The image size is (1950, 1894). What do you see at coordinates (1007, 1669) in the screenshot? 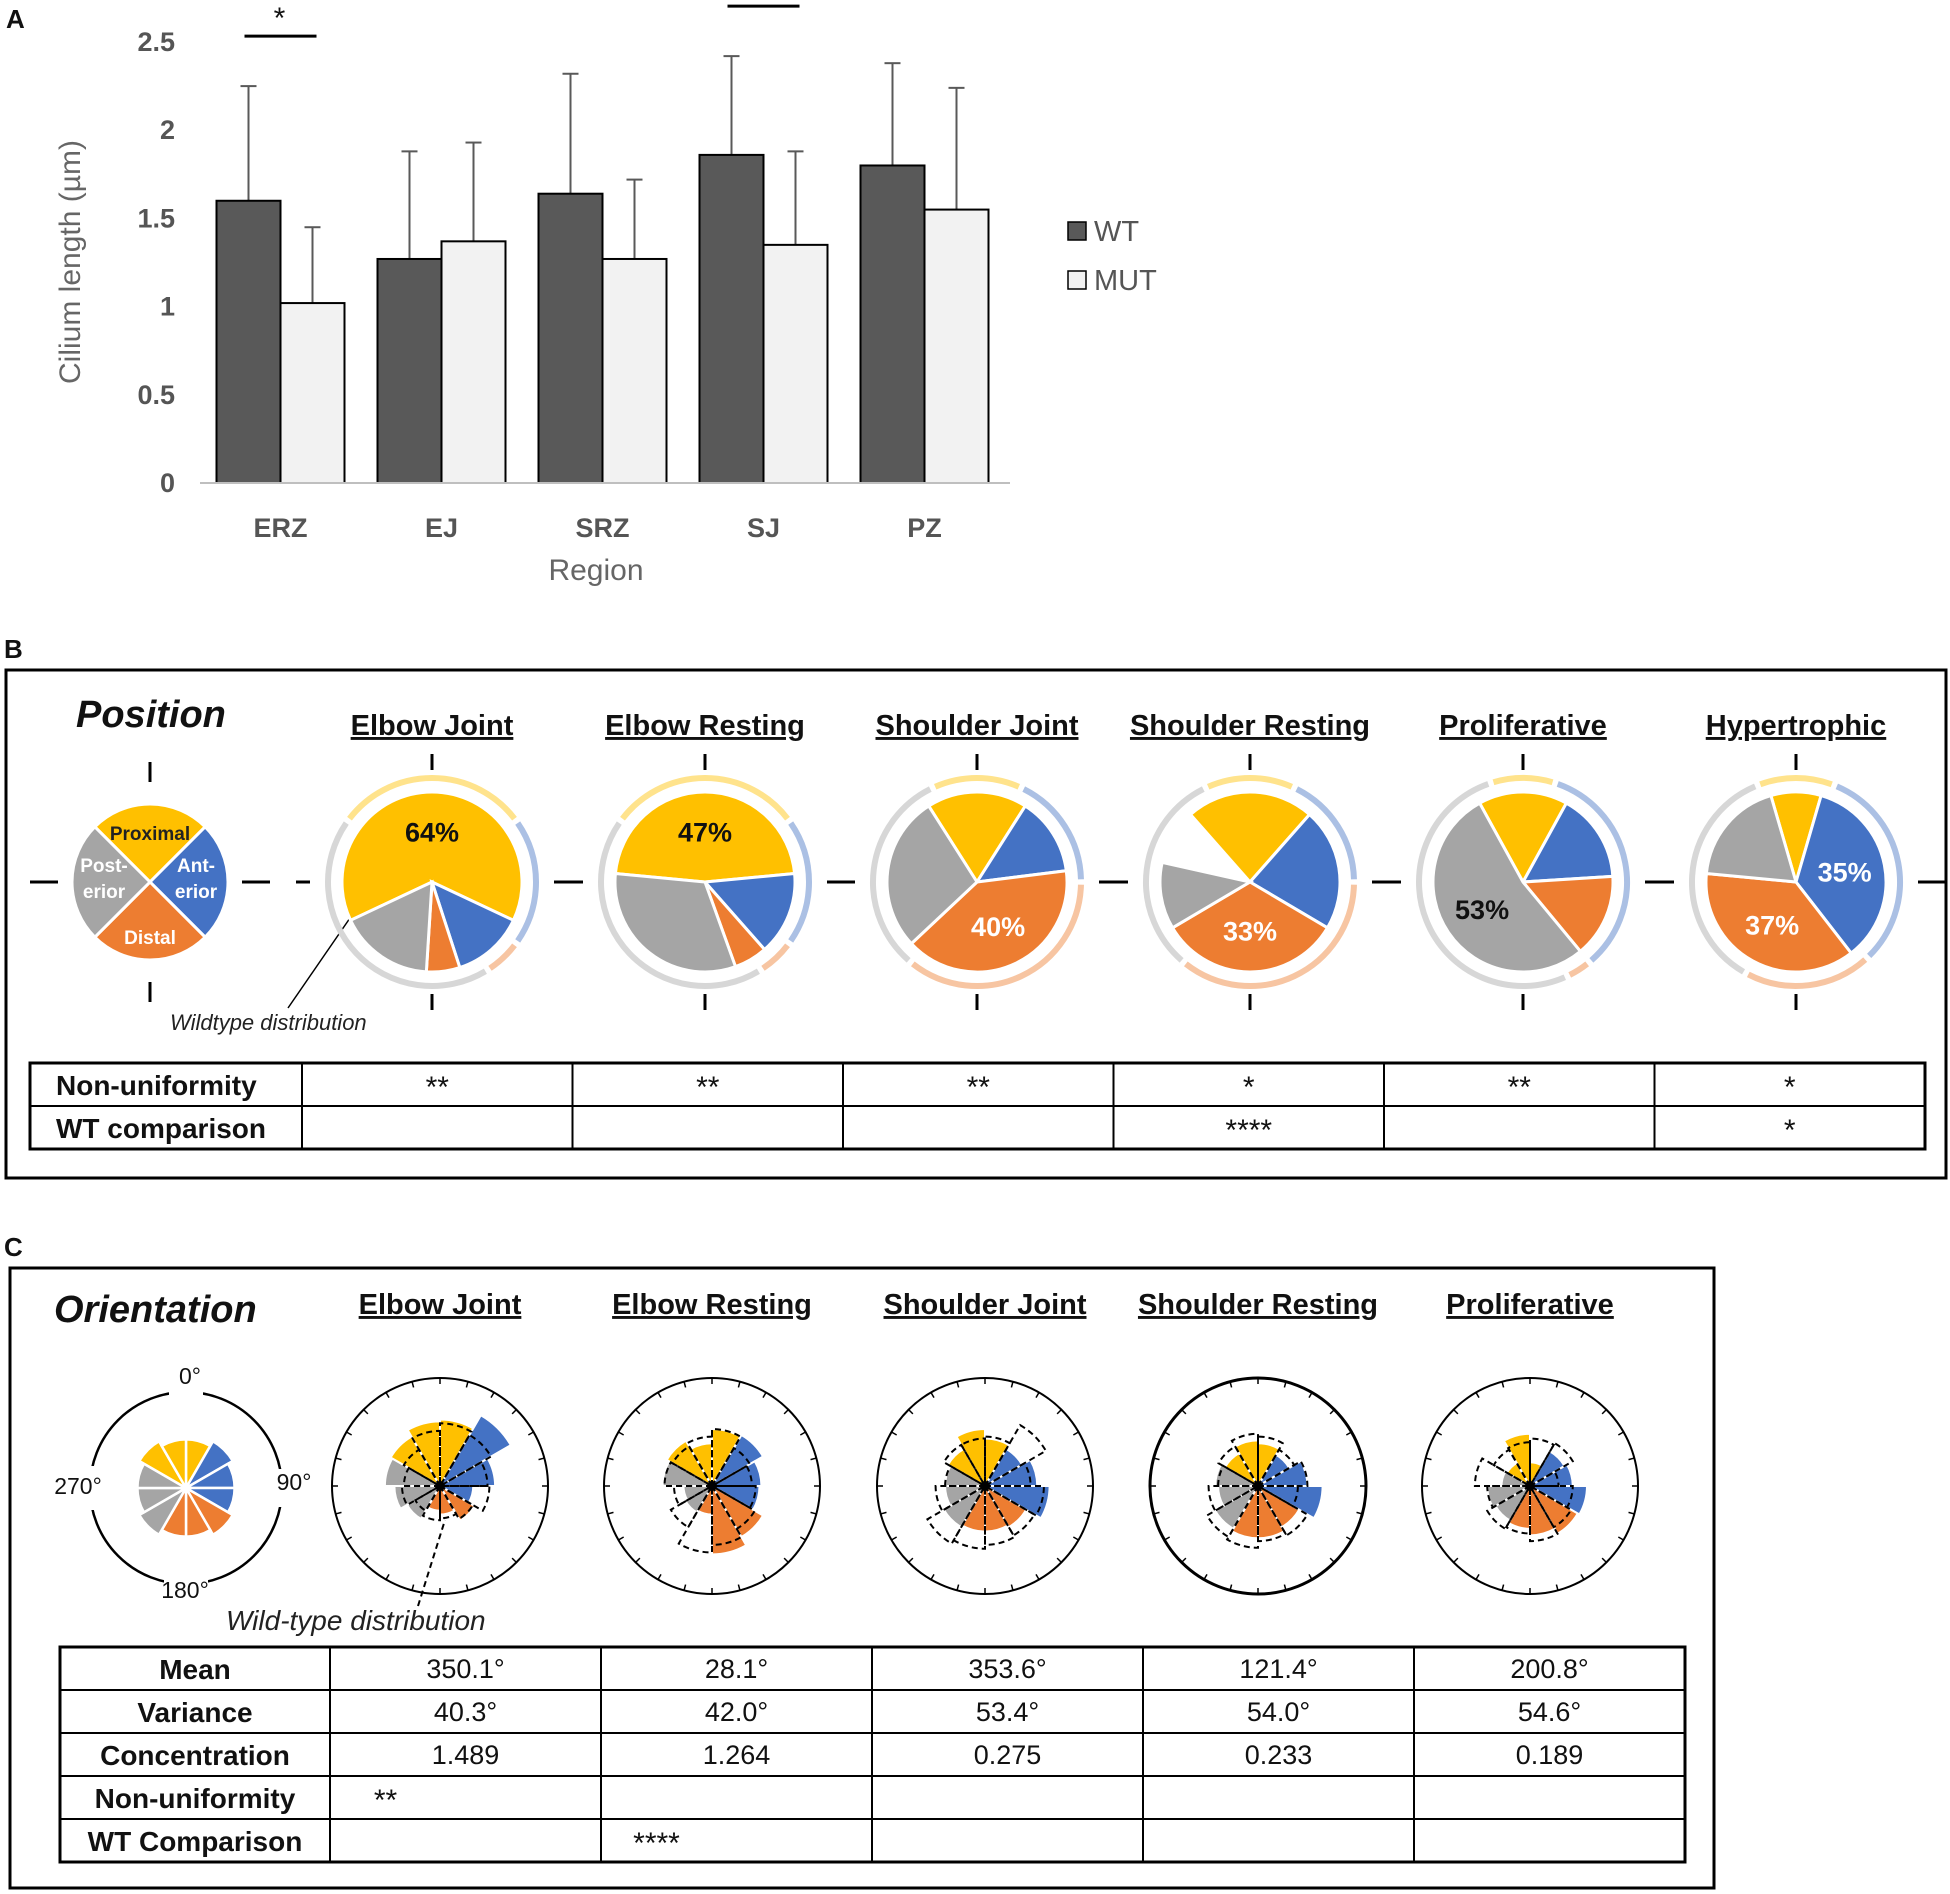
I see `orientation-table-cell: 353.6°` at bounding box center [1007, 1669].